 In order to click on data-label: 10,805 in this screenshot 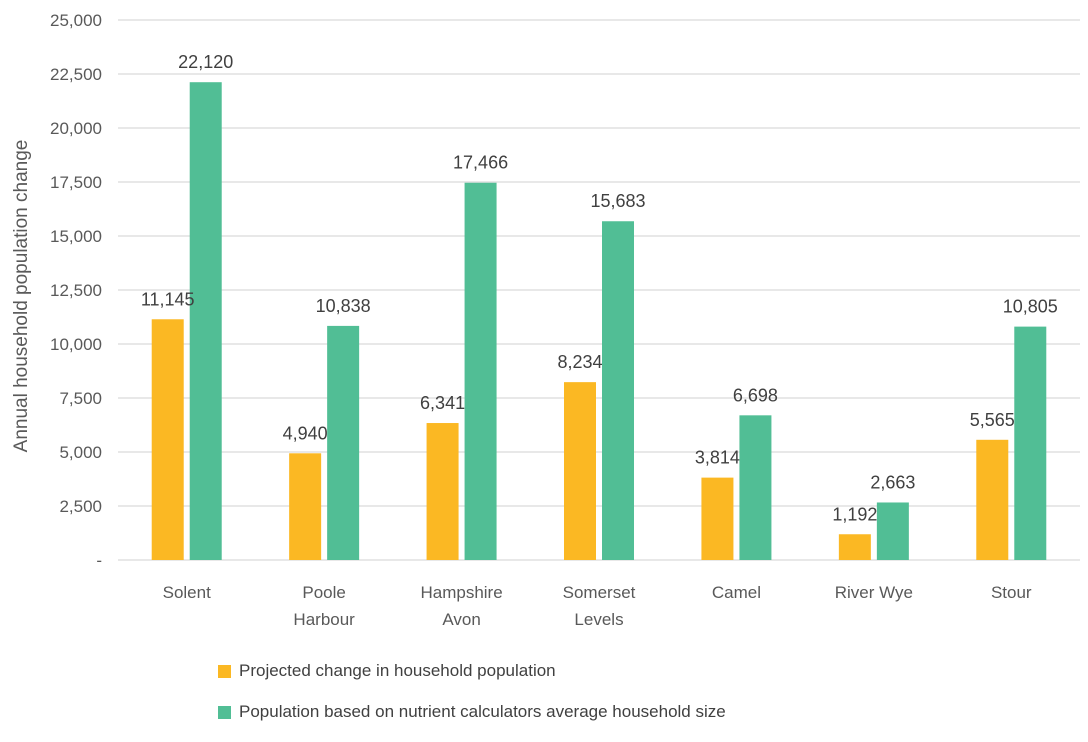, I will do `click(1030, 307)`.